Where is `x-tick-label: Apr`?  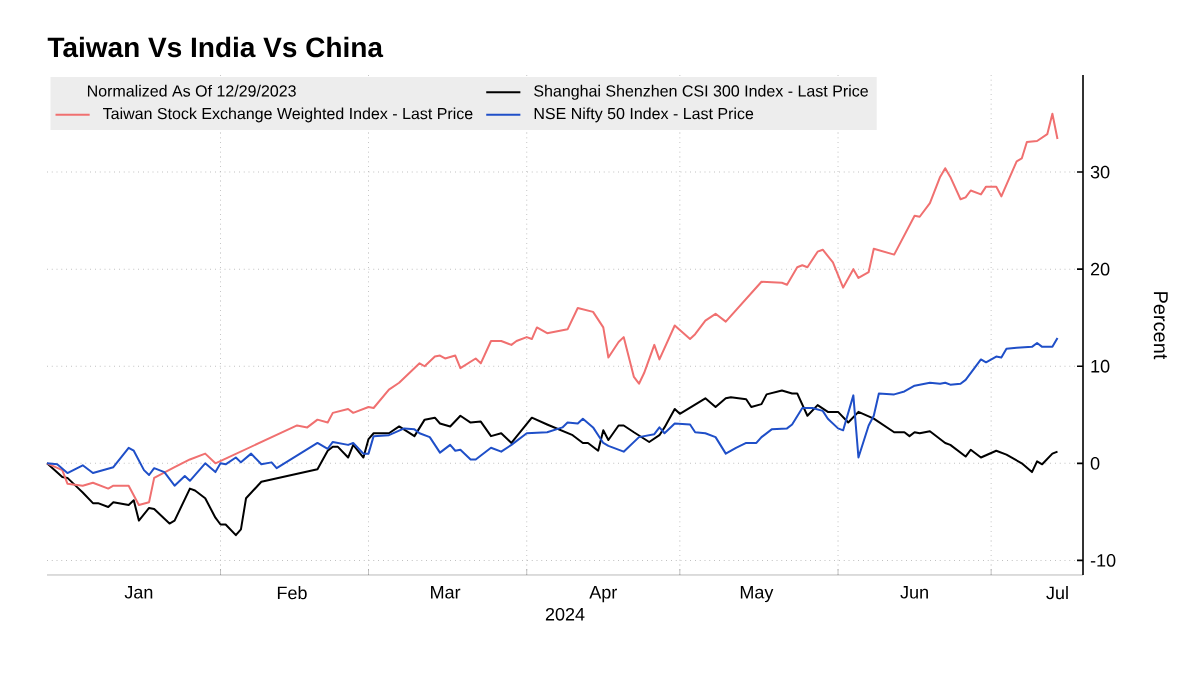 x-tick-label: Apr is located at coordinates (603, 594).